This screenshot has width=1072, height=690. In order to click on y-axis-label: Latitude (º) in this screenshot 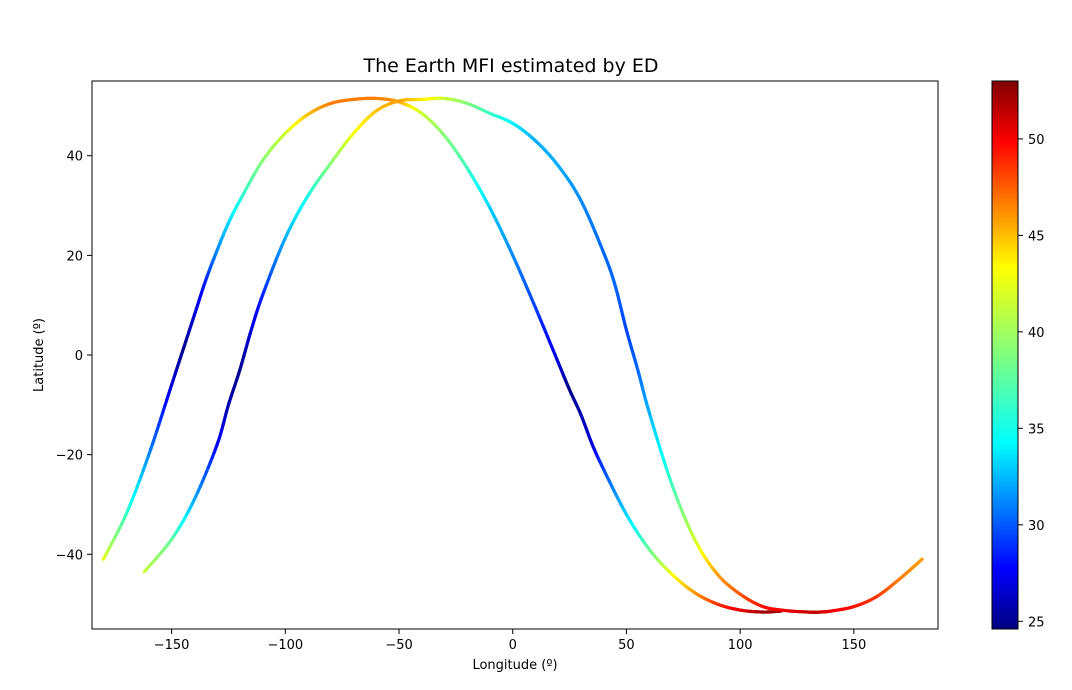, I will do `click(39, 355)`.